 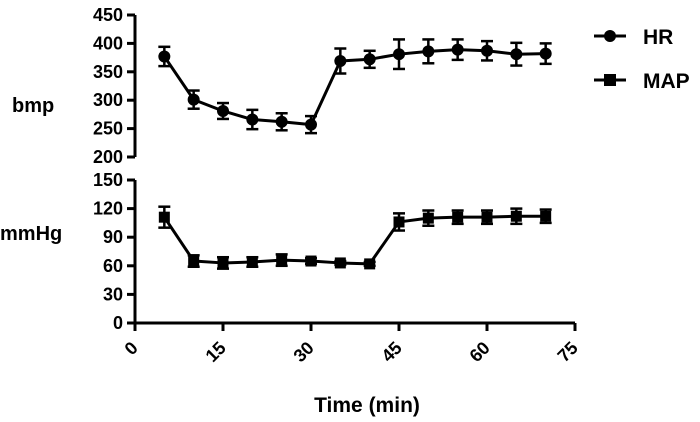 I want to click on x-tick-label-1: 15, so click(x=216, y=352).